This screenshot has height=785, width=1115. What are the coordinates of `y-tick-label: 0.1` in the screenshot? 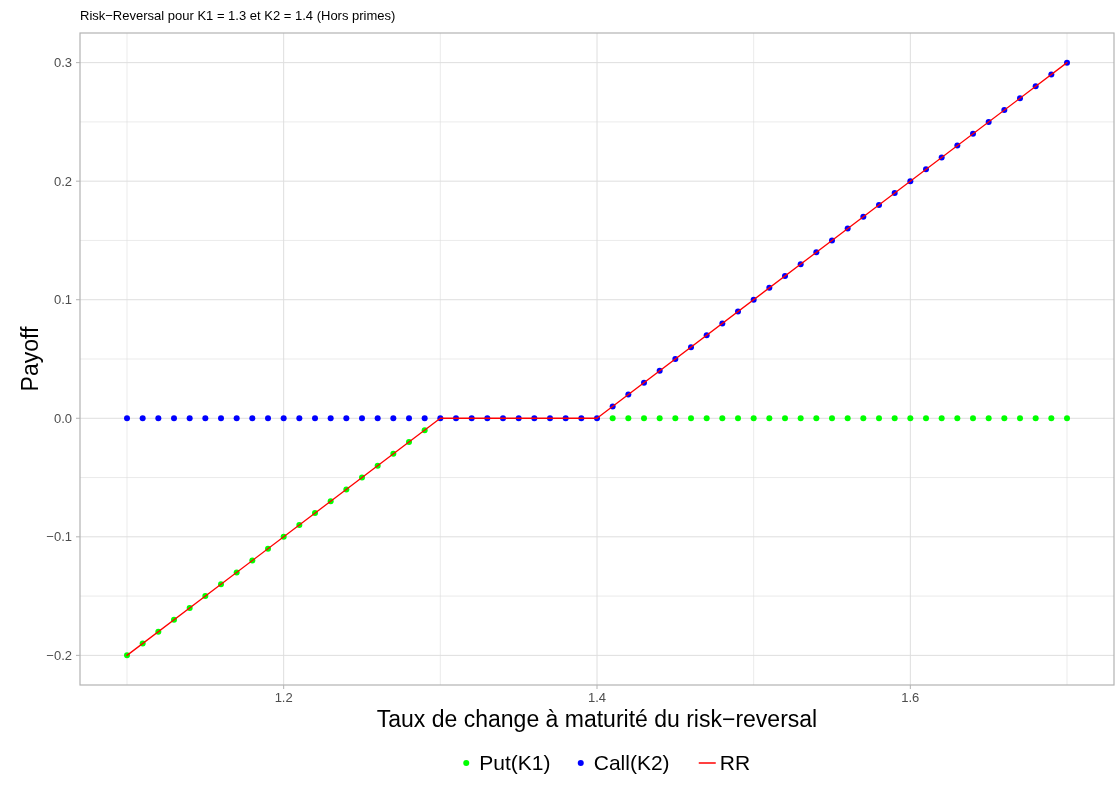 It's located at (62, 300).